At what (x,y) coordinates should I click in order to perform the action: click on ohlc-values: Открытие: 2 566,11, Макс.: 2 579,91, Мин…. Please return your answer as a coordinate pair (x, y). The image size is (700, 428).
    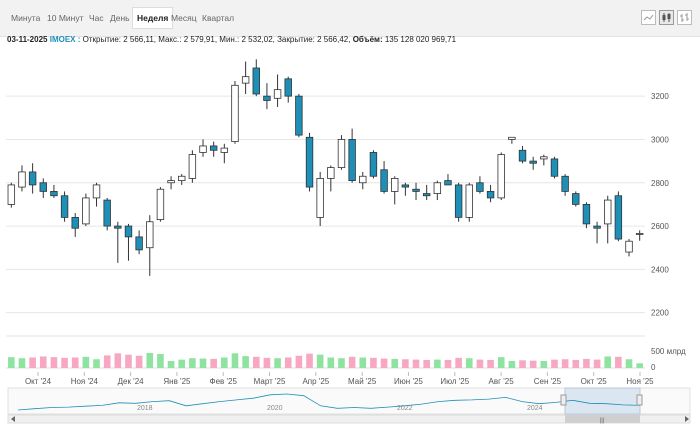
    Looking at the image, I should click on (216, 39).